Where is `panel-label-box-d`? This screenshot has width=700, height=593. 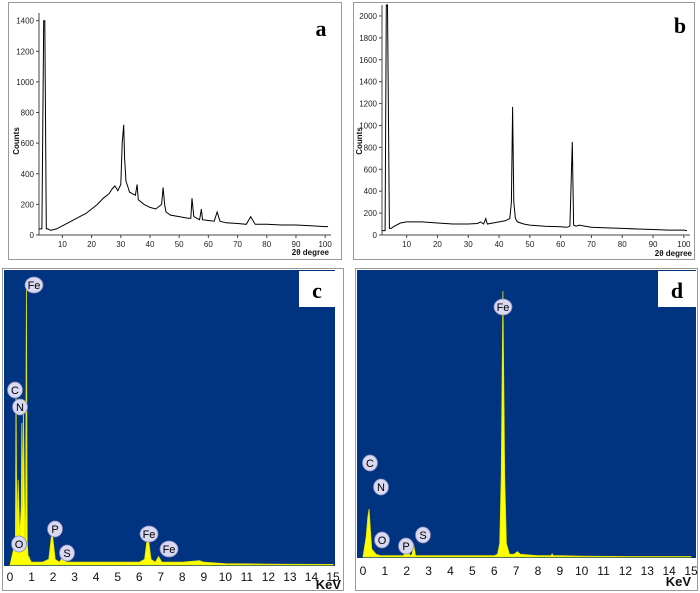
panel-label-box-d is located at coordinates (677, 289).